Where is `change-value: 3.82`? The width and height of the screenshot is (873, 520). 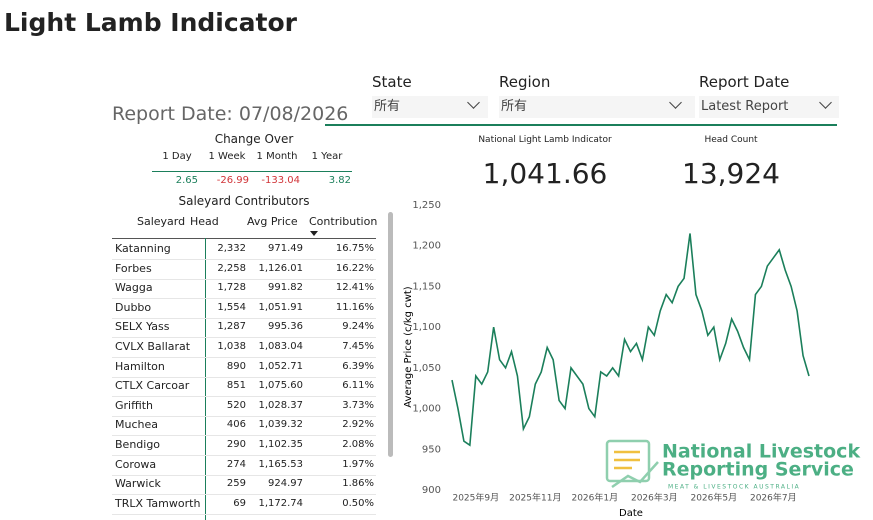 change-value: 3.82 is located at coordinates (339, 180).